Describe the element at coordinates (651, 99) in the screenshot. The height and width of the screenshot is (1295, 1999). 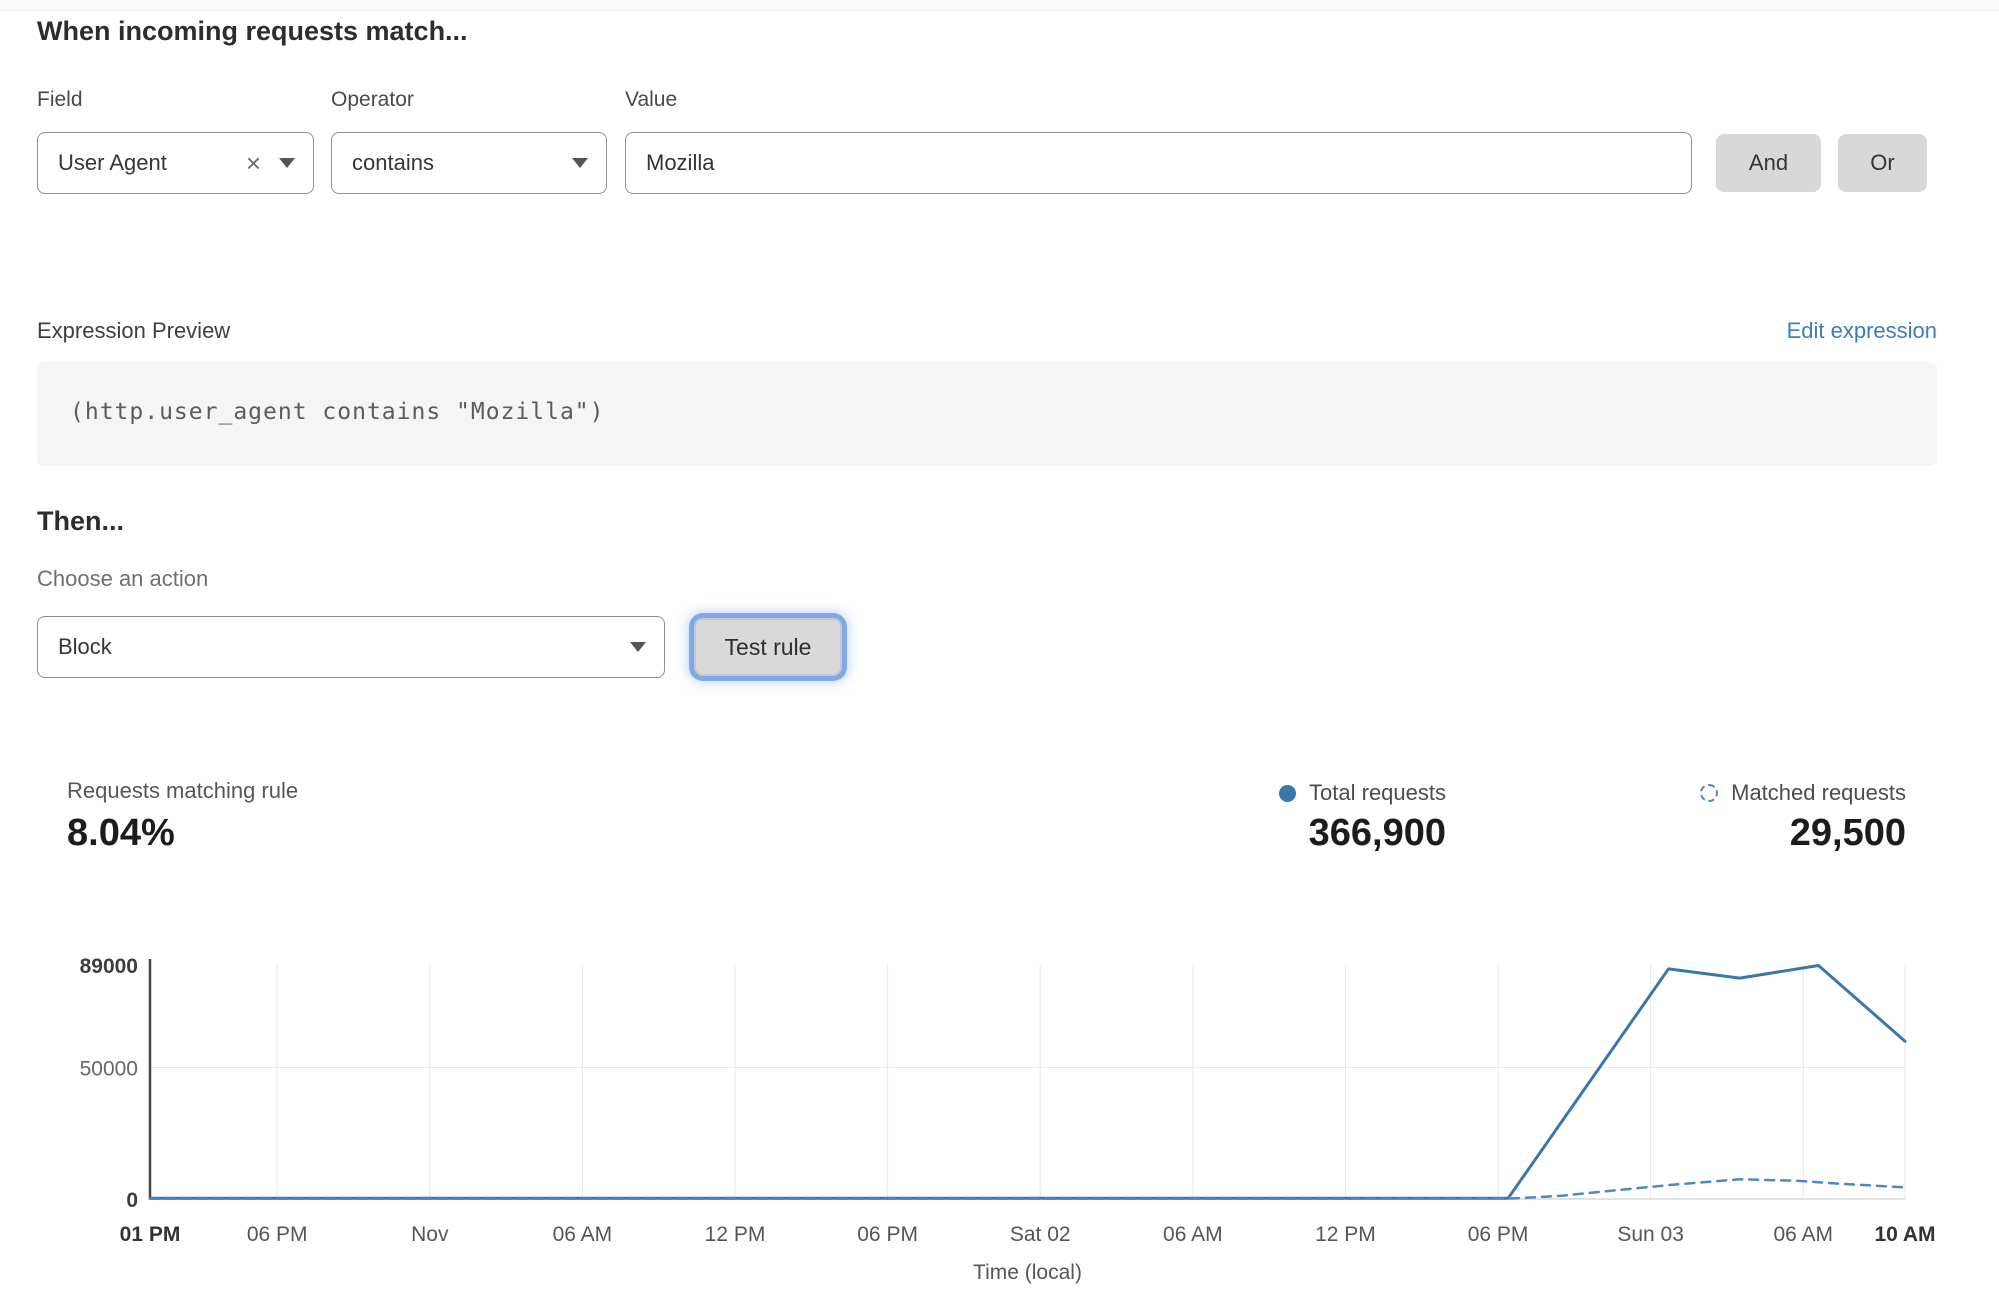
I see `value-label: Value` at that location.